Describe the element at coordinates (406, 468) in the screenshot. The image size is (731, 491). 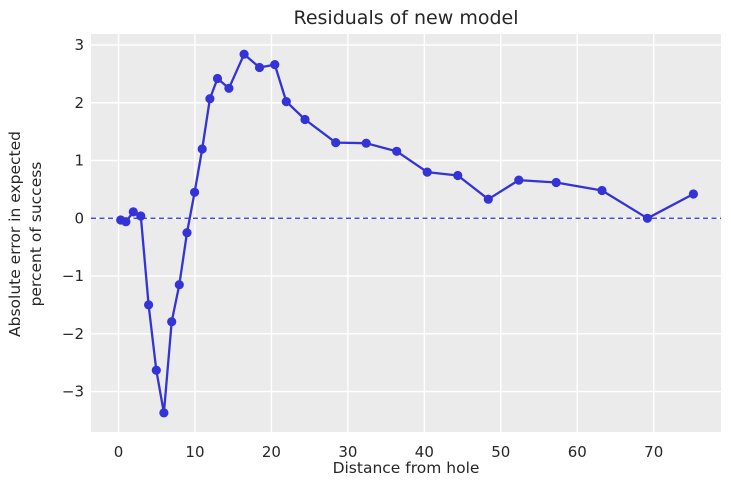
I see `x-axis-label: Distance from hole` at that location.